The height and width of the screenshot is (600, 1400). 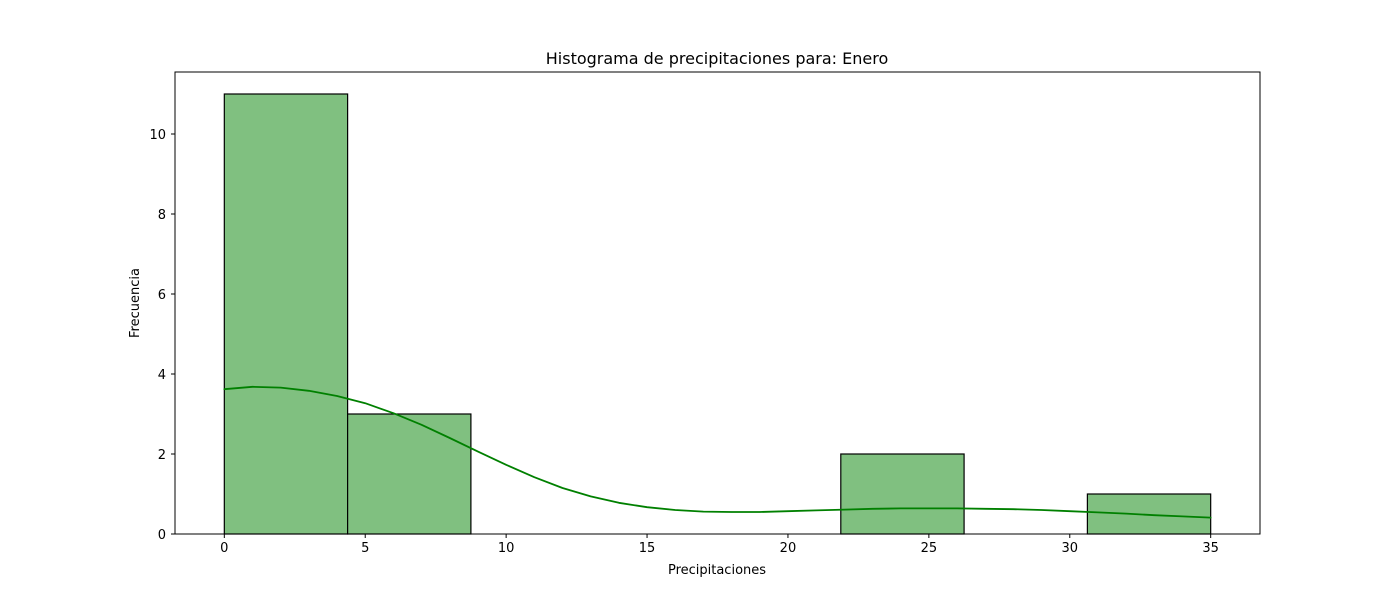 I want to click on x-tick-label-7: 35, so click(x=1210, y=548).